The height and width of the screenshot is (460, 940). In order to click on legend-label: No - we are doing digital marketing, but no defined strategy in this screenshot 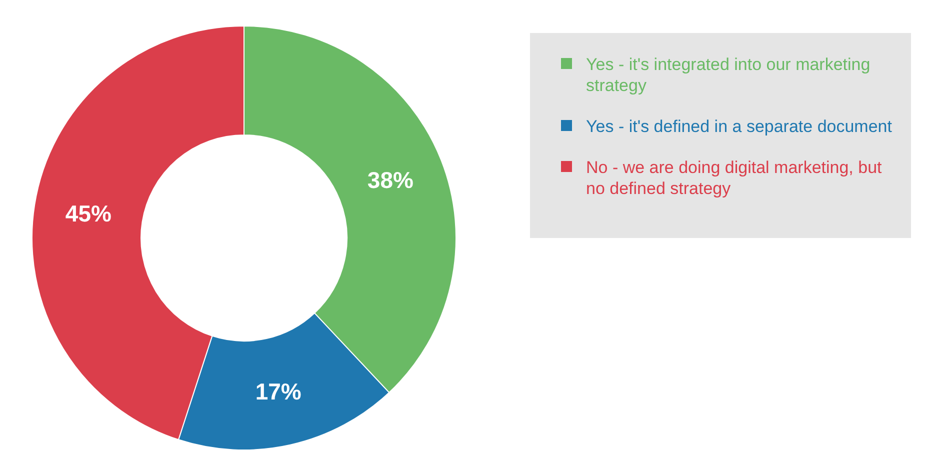, I will do `click(734, 178)`.